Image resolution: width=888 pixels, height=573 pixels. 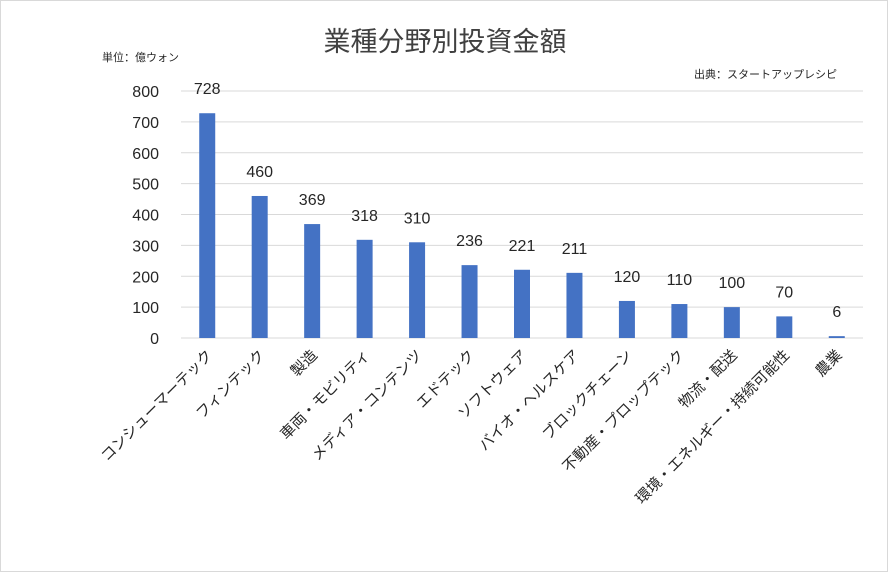 I want to click on data-label: 100, so click(x=731, y=283).